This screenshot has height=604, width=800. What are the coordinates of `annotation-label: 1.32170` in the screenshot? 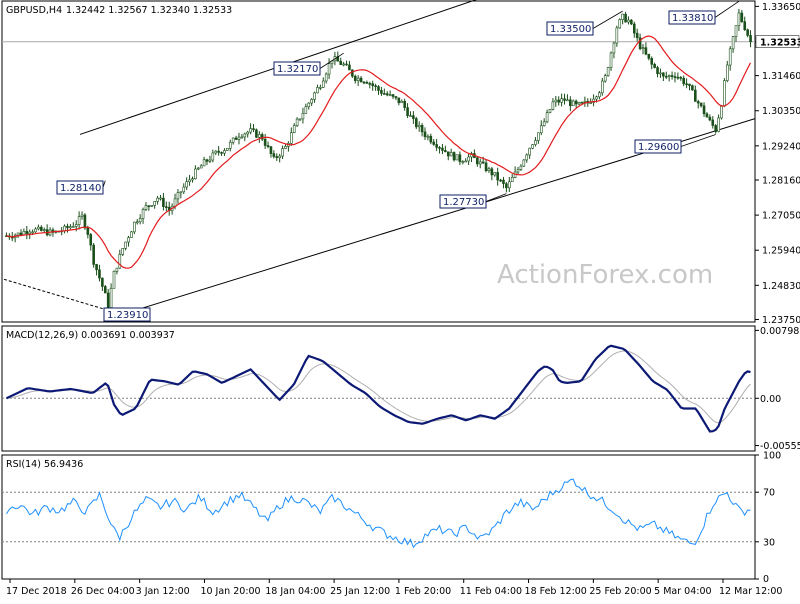 It's located at (297, 69).